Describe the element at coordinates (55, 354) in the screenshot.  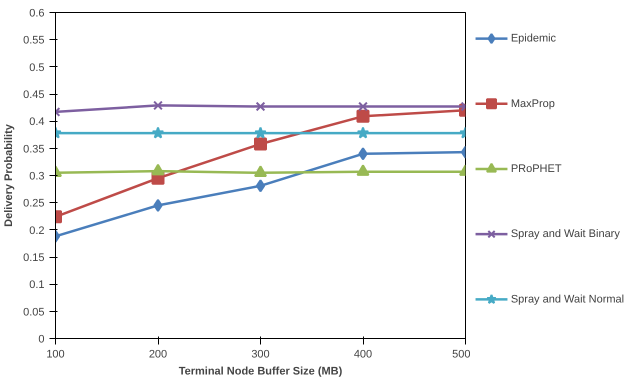
I see `x-tick-label: 100` at that location.